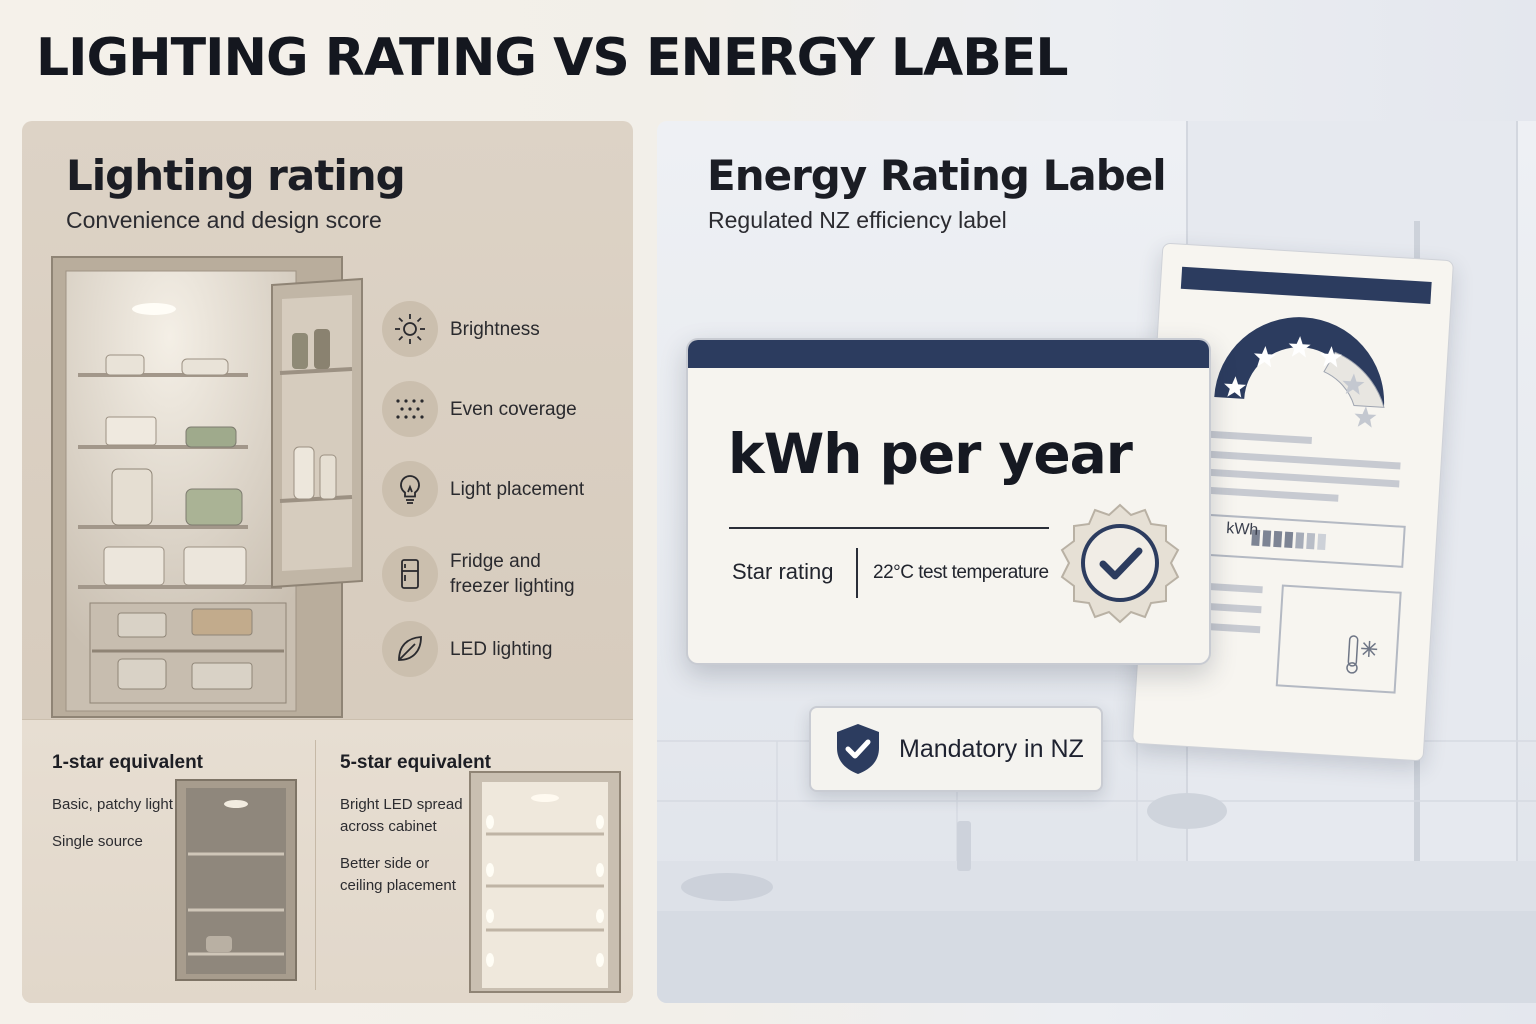 The image size is (1536, 1024). Describe the element at coordinates (991, 748) in the screenshot. I see `mandatory-text: Mandatory in NZ` at that location.